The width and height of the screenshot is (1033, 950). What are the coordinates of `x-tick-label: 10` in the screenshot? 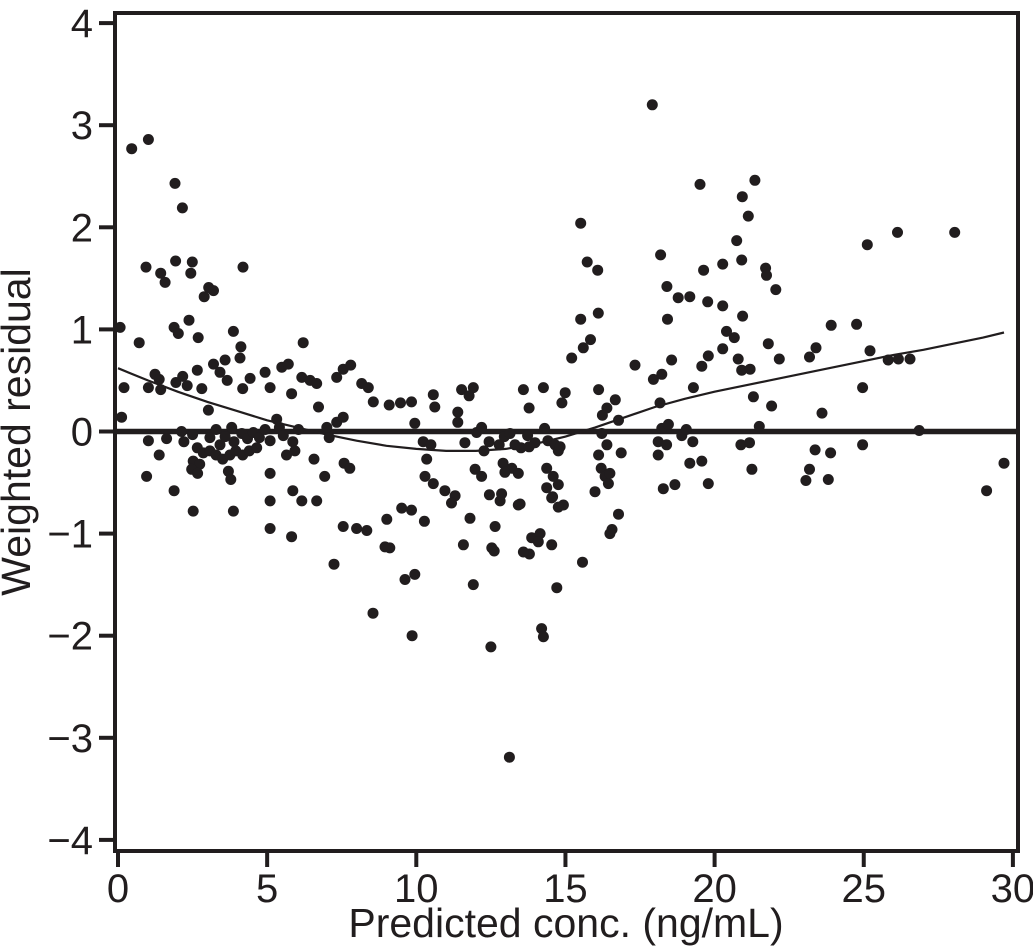 It's located at (416, 889).